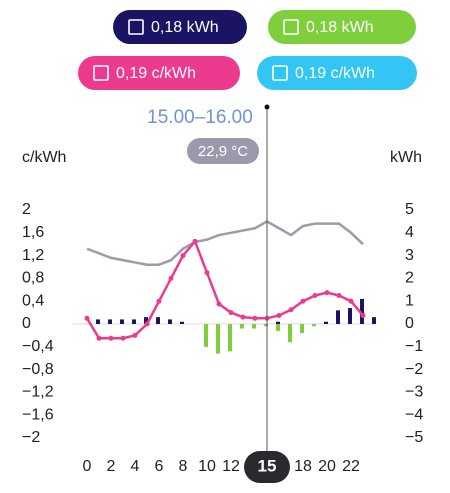 This screenshot has height=493, width=450. Describe the element at coordinates (33, 255) in the screenshot. I see `y-tick-label: 1,2` at that location.